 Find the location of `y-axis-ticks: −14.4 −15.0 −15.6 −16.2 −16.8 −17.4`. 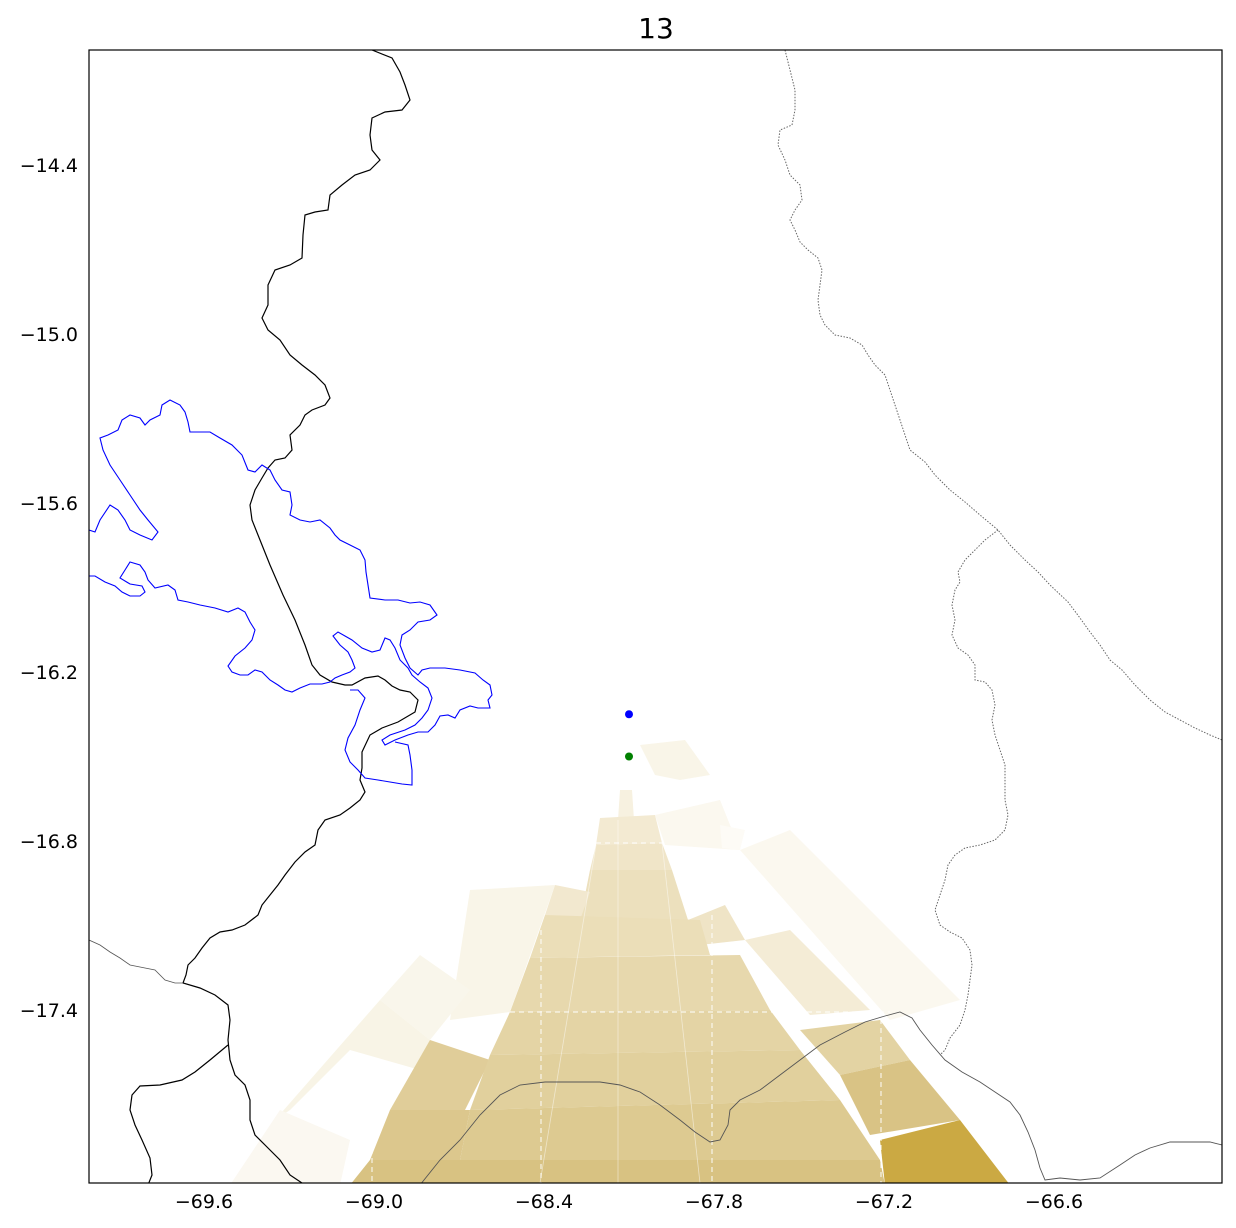

y-axis-ticks: −14.4 −15.0 −15.6 −16.2 −16.8 −17.4 is located at coordinates (49, 588).